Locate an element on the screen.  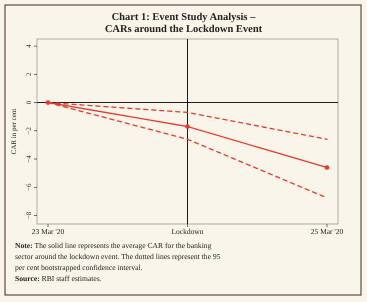
chart-title: Chart 1: Event Study Analysis – CARs around the Lockdown Event is located at coordinates (183, 23).